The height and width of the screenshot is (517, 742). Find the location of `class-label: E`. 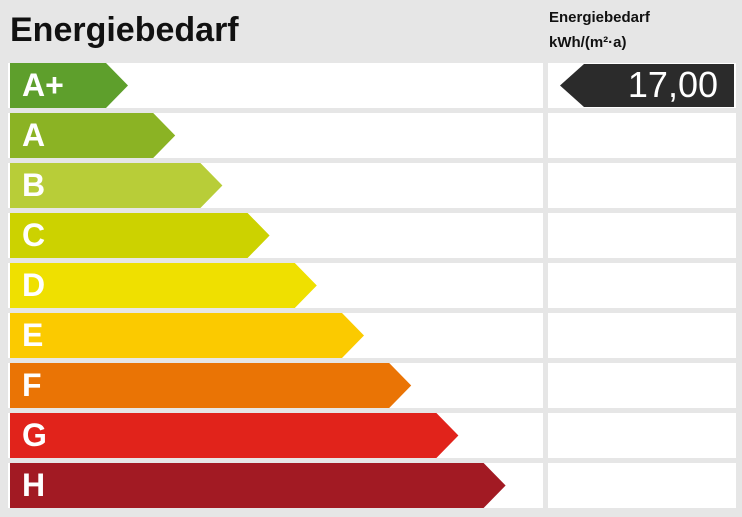

class-label: E is located at coordinates (32, 335).